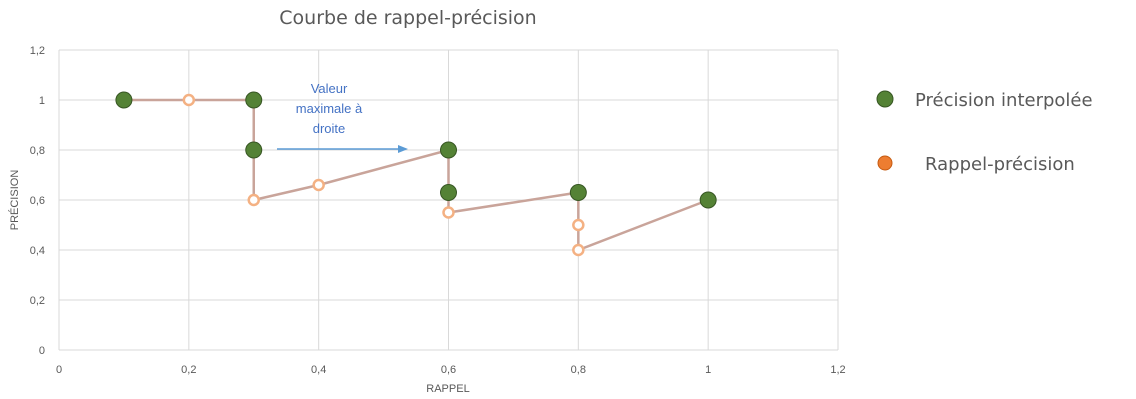 This screenshot has height=399, width=1136. I want to click on annotation-line-1: Valeur, so click(329, 88).